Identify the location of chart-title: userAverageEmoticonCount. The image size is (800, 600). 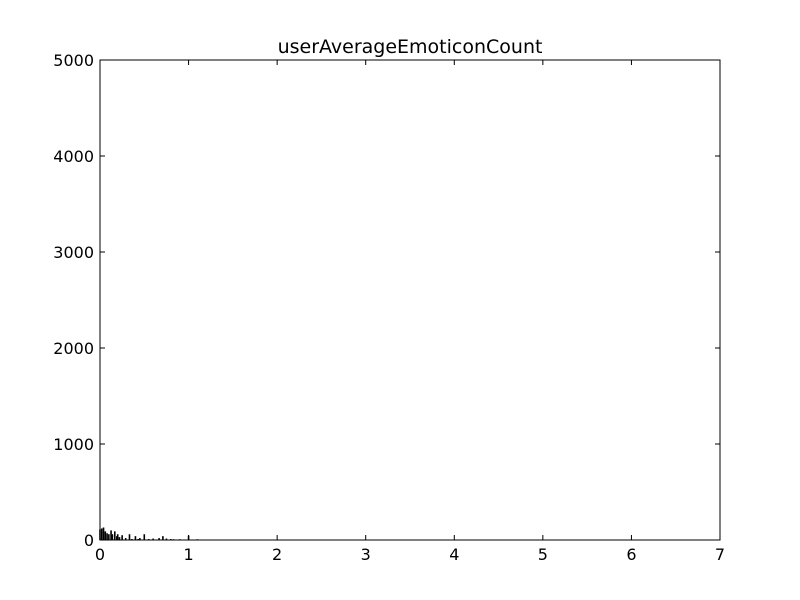
(410, 47).